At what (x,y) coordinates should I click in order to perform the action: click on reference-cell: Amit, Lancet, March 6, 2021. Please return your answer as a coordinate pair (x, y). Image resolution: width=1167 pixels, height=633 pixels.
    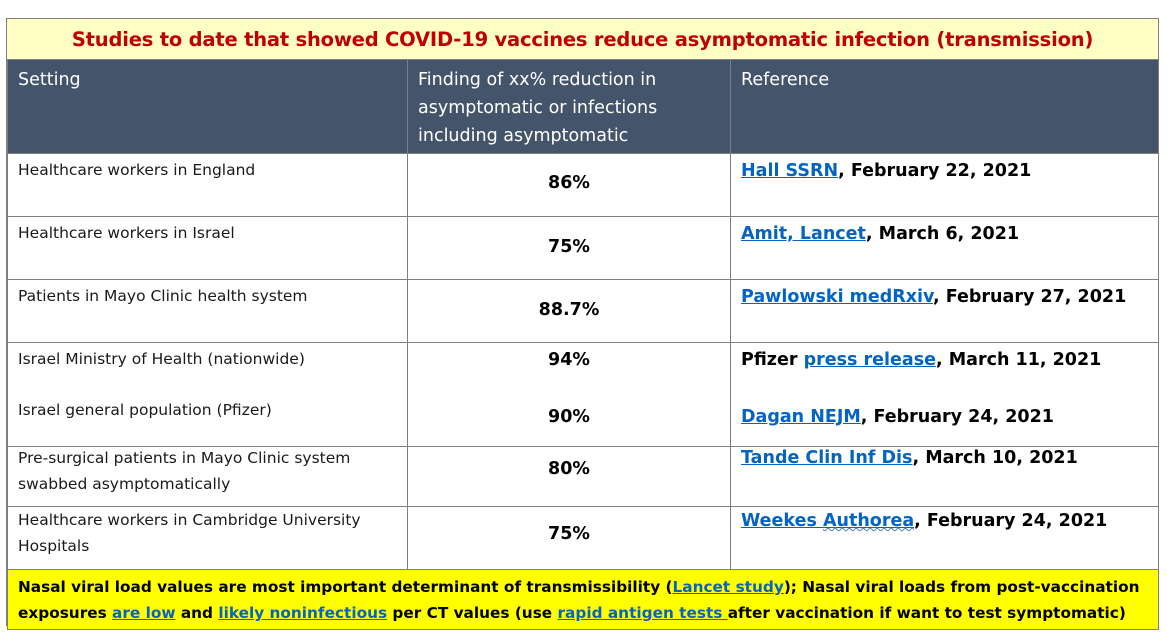
    Looking at the image, I should click on (944, 248).